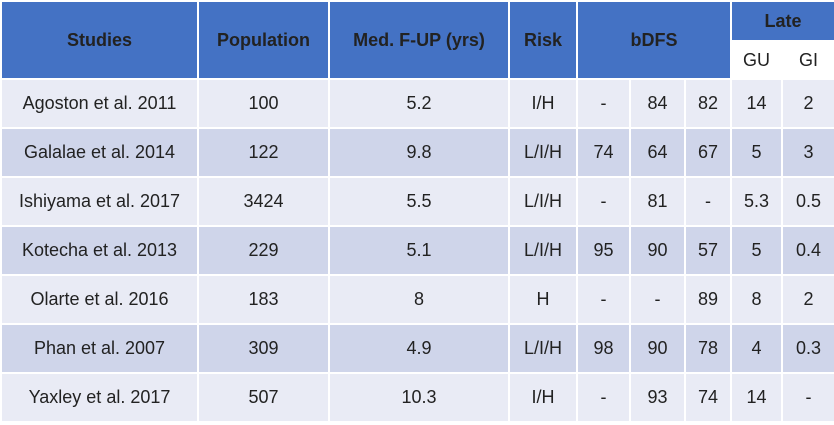  What do you see at coordinates (657, 397) in the screenshot?
I see `cell-bdfs-2: 93` at bounding box center [657, 397].